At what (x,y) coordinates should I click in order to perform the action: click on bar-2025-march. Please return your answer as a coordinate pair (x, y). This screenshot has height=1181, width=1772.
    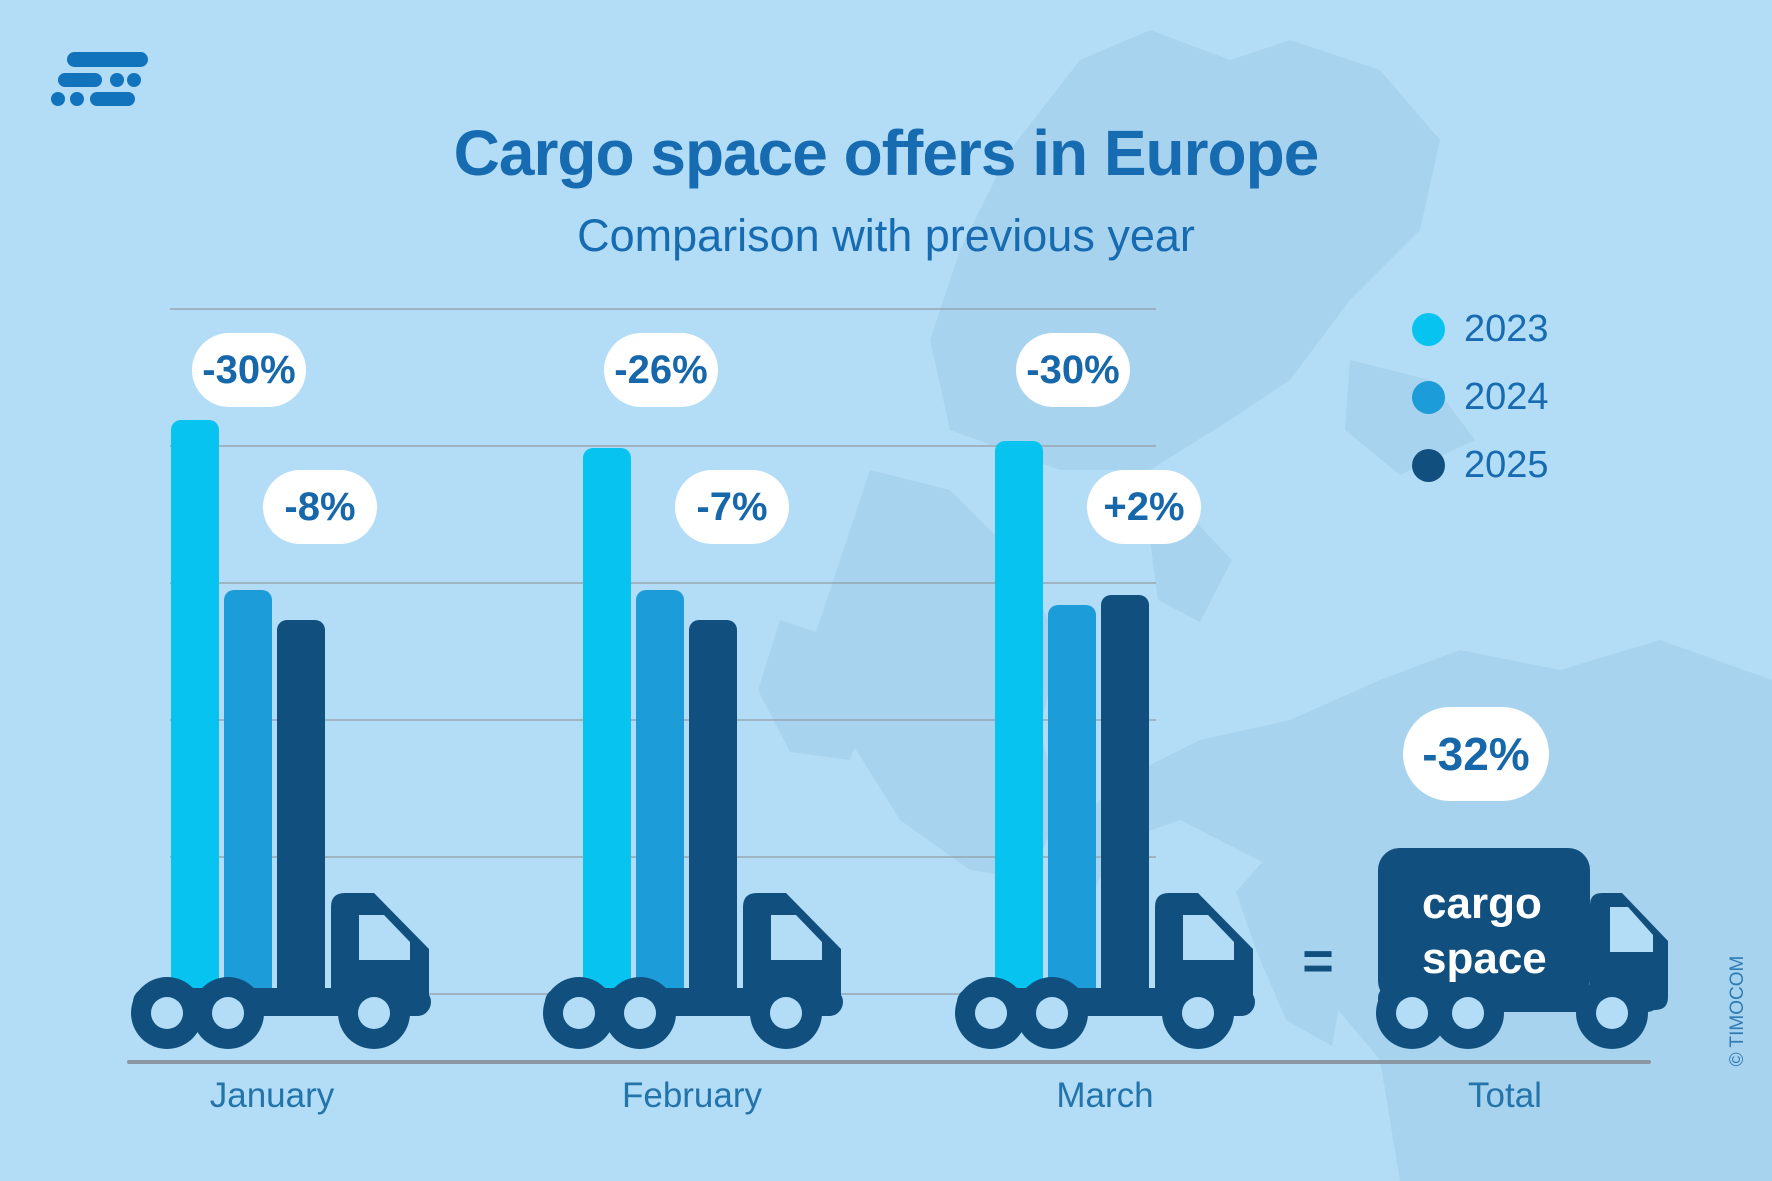
    Looking at the image, I should click on (1125, 795).